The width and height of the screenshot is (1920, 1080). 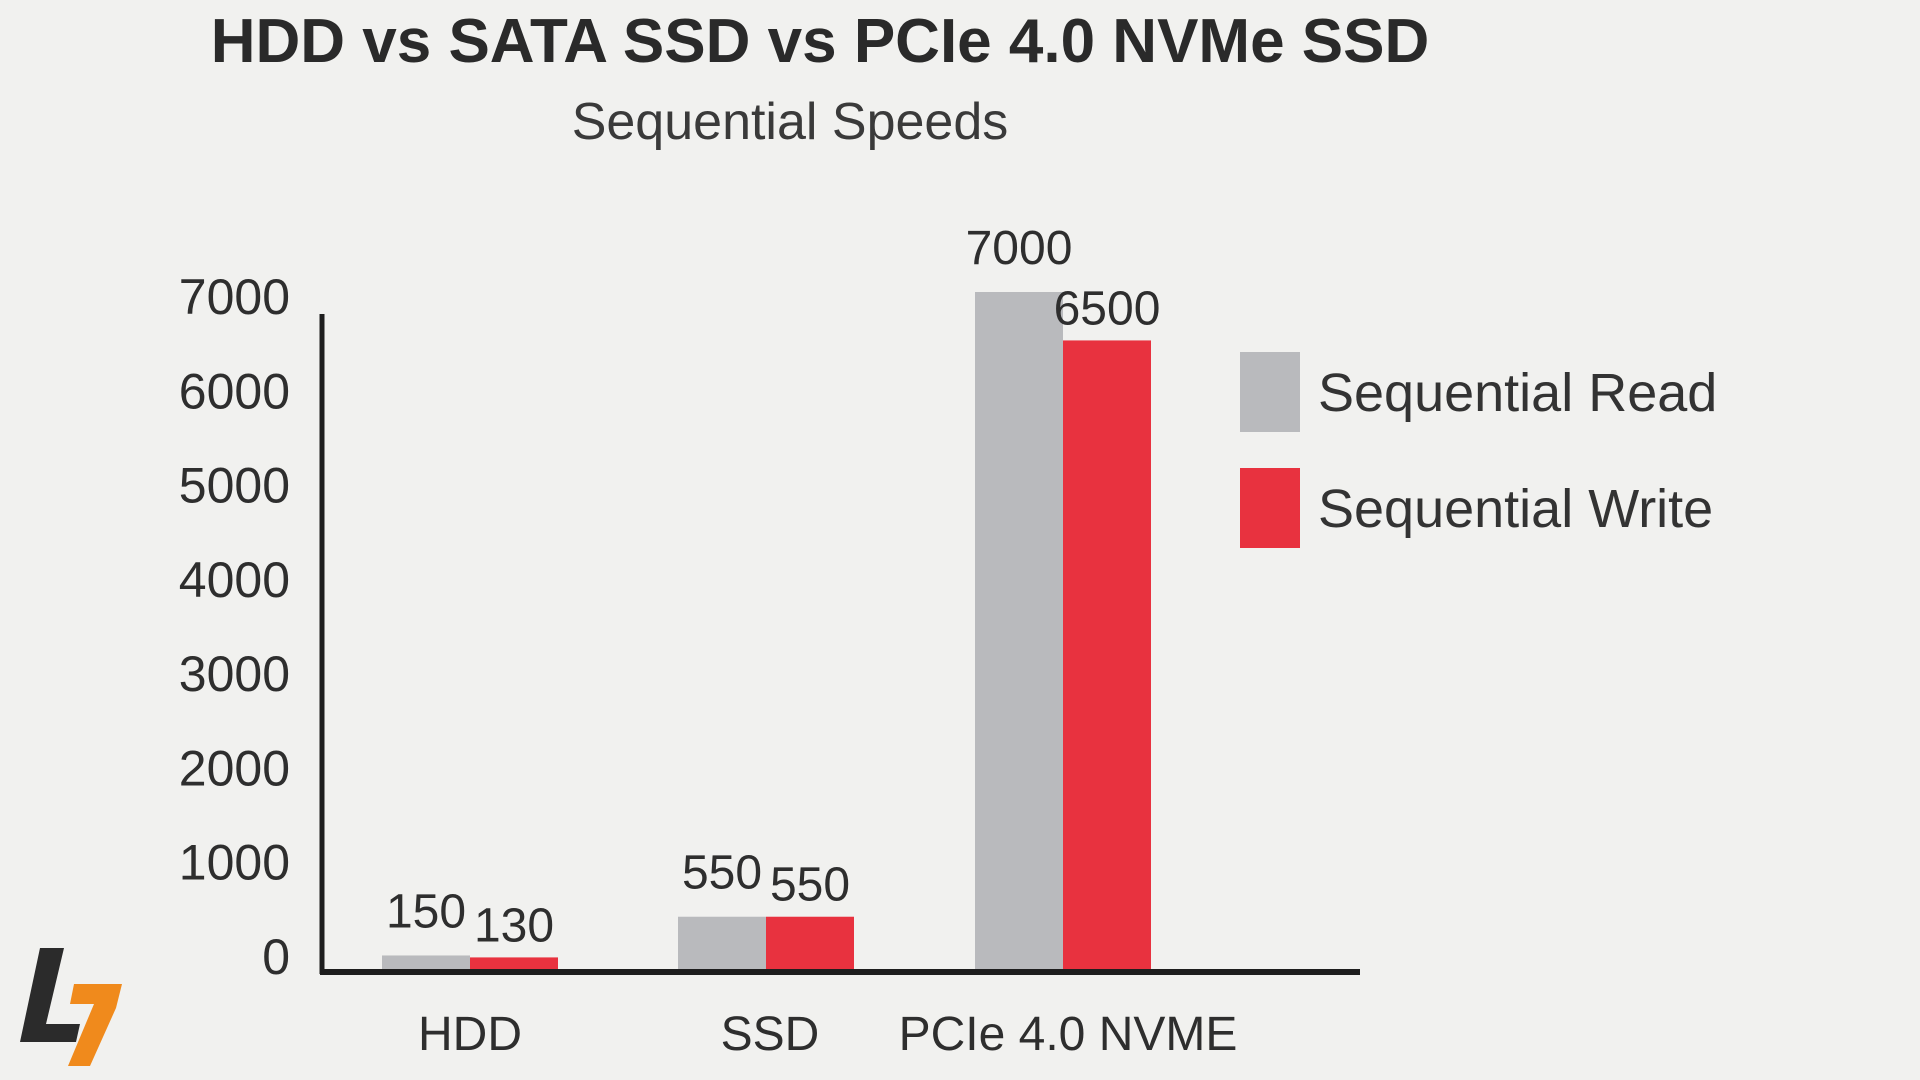 I want to click on data-label: 6500, so click(x=1107, y=308).